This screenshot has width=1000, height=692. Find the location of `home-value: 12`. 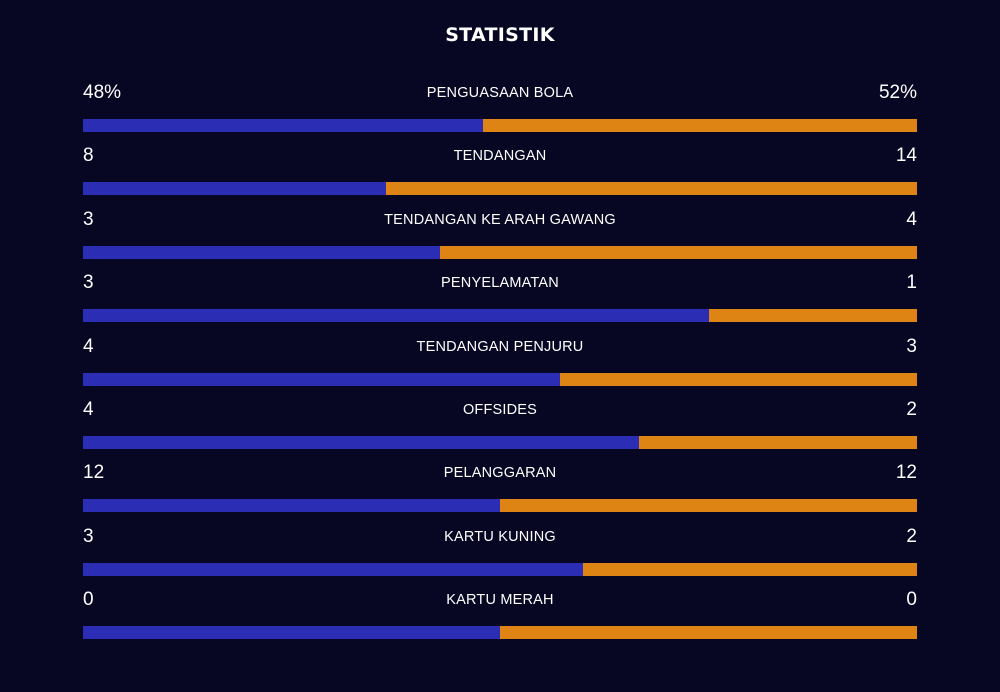

home-value: 12 is located at coordinates (94, 473).